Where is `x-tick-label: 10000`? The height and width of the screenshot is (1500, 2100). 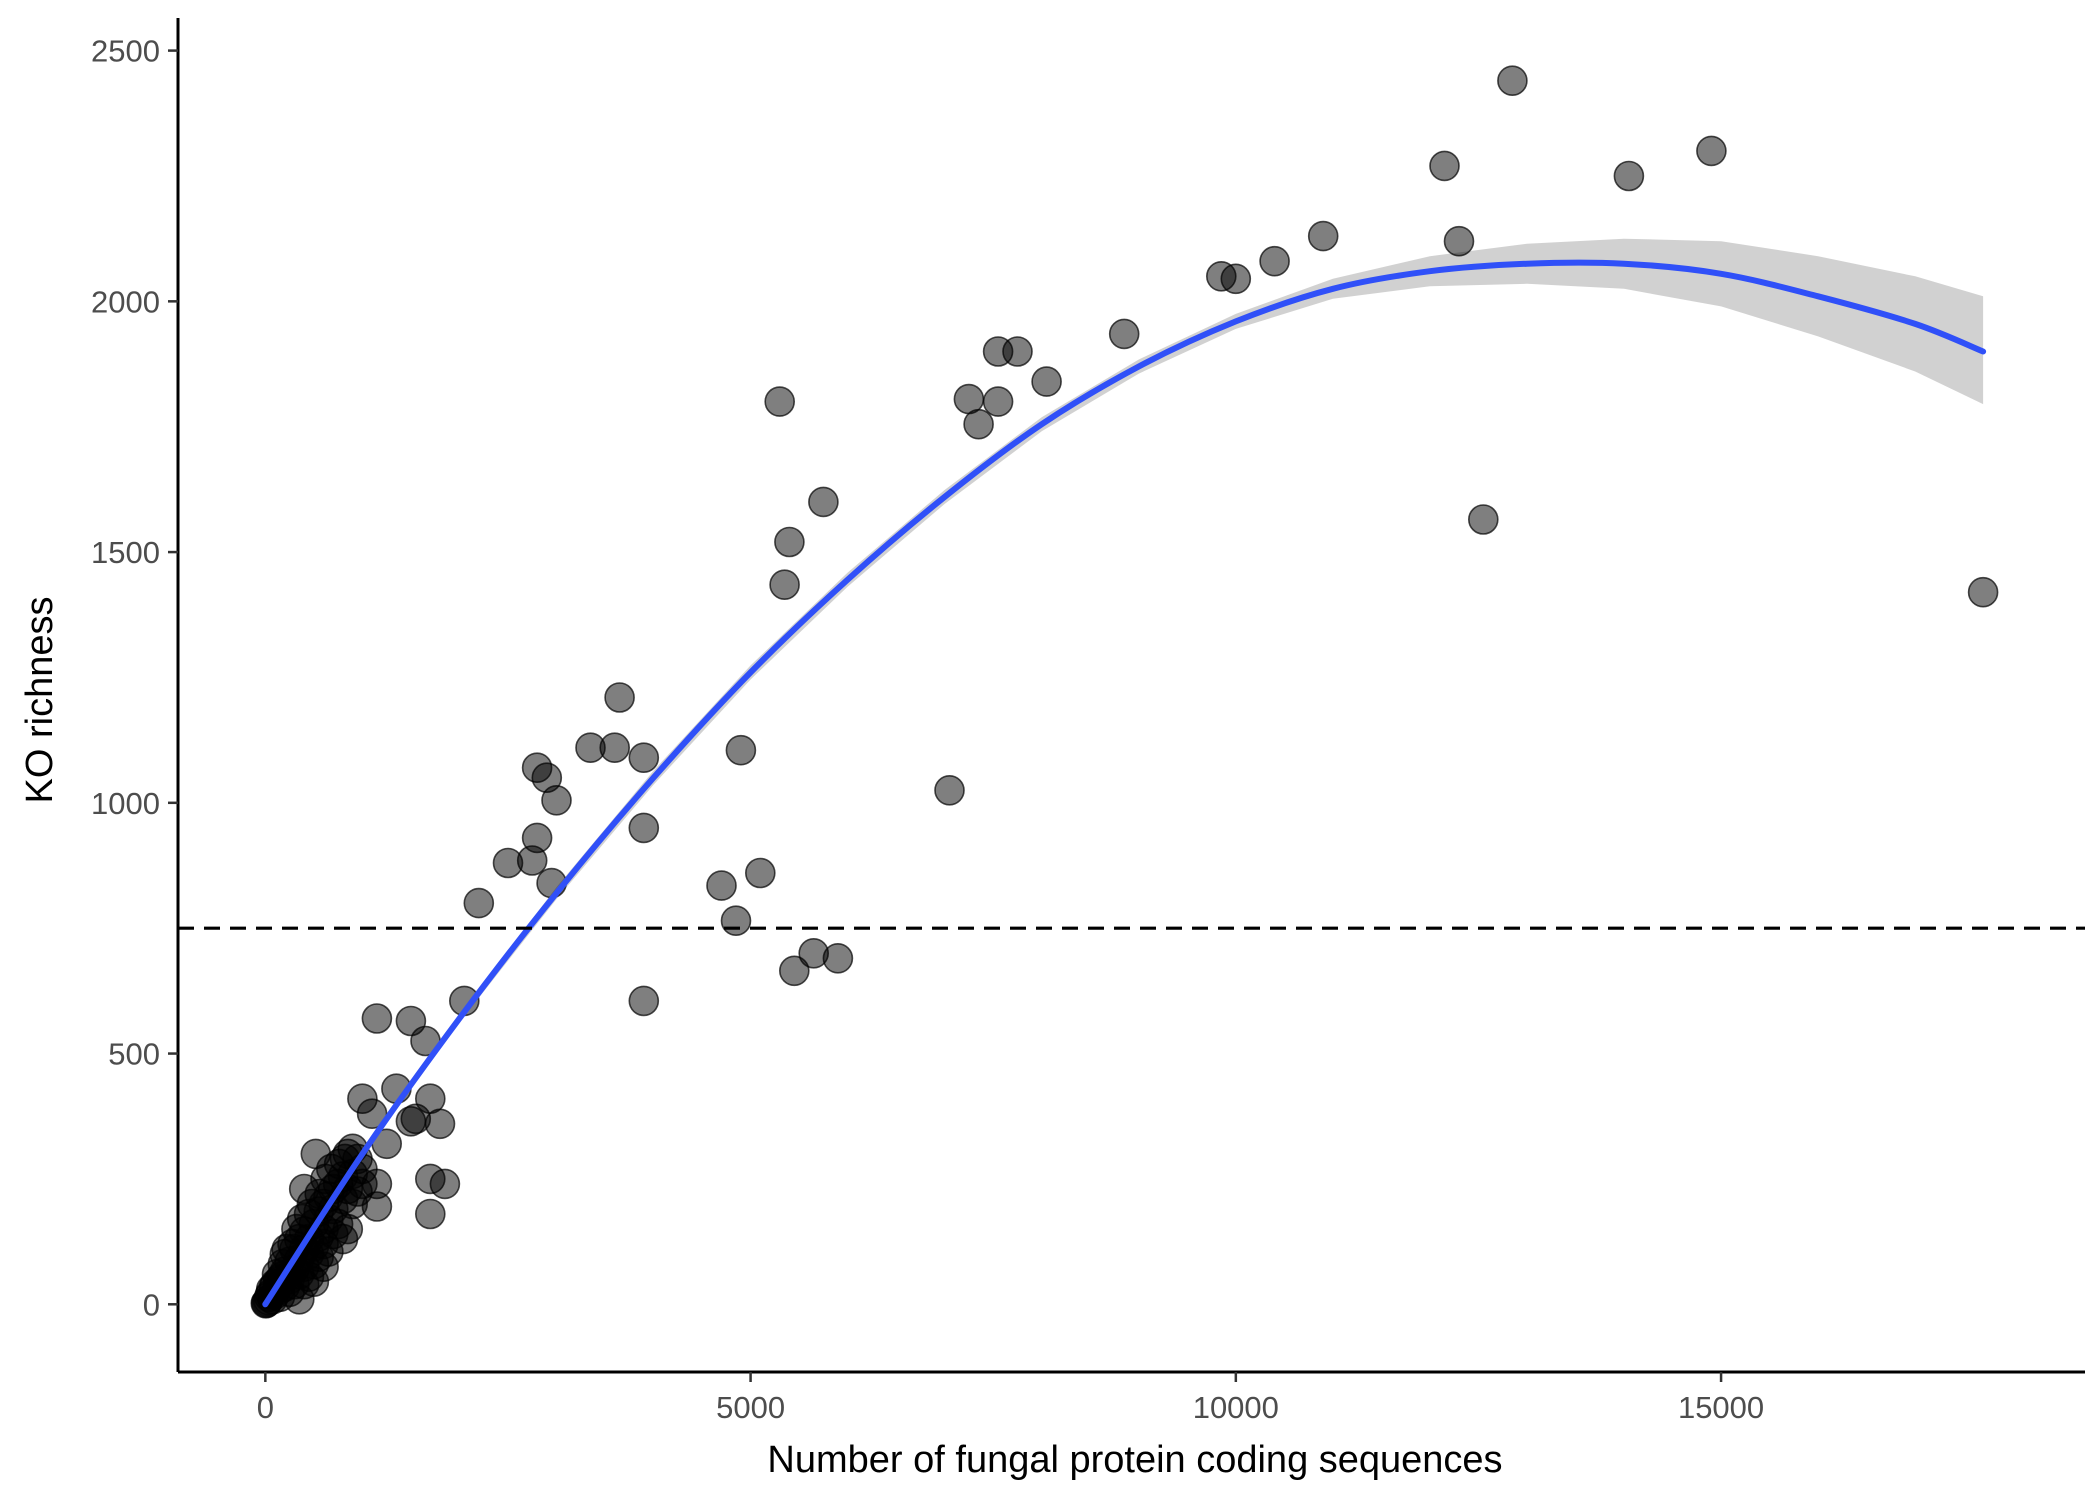
x-tick-label: 10000 is located at coordinates (1236, 1407).